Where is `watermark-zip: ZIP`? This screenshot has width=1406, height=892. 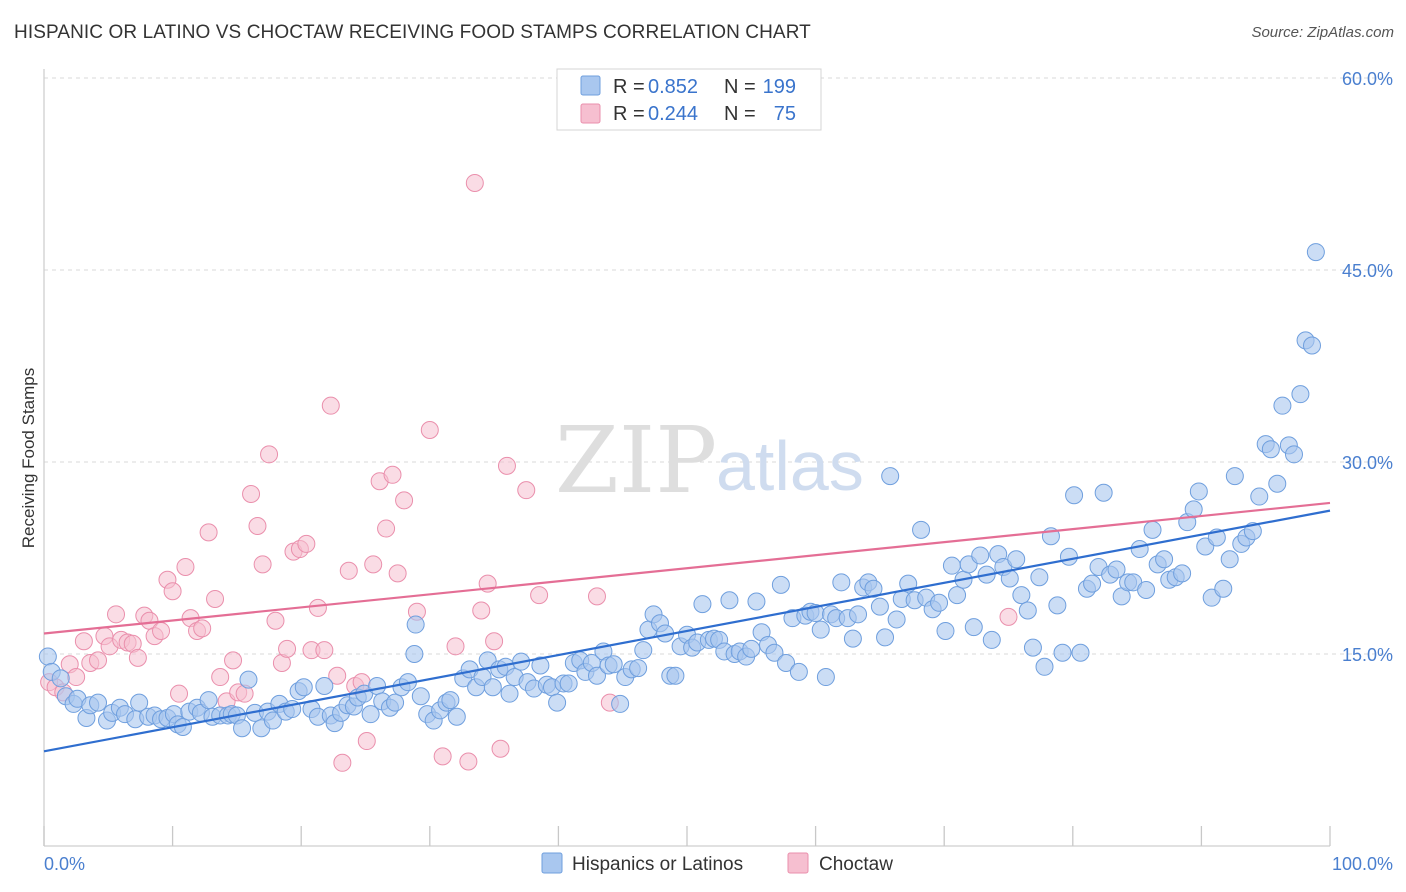
watermark-zip: ZIP is located at coordinates (636, 460).